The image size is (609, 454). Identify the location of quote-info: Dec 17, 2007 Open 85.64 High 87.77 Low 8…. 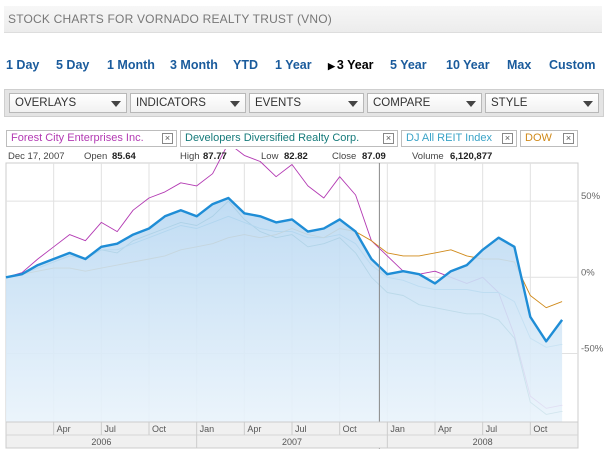
(303, 157).